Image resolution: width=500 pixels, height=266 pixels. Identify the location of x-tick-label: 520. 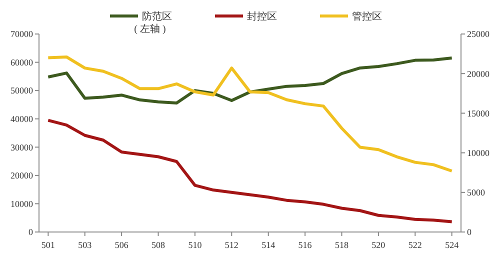
(379, 245).